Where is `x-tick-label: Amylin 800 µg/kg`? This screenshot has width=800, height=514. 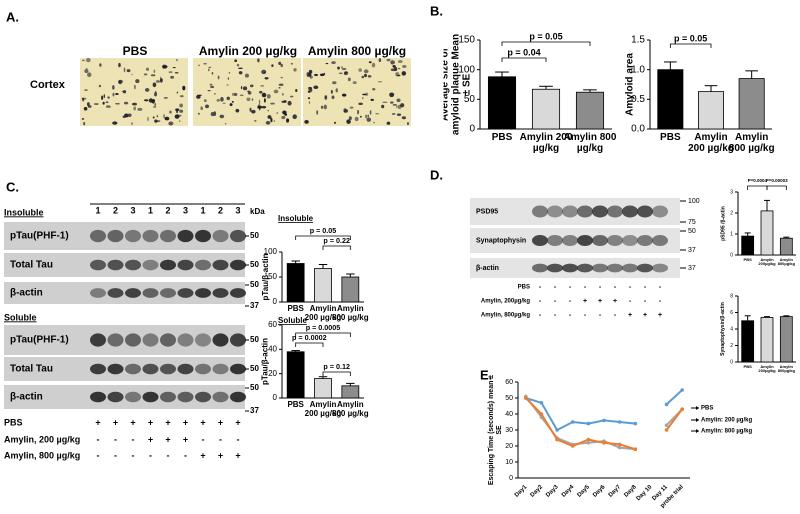 x-tick-label: Amylin 800 µg/kg is located at coordinates (350, 409).